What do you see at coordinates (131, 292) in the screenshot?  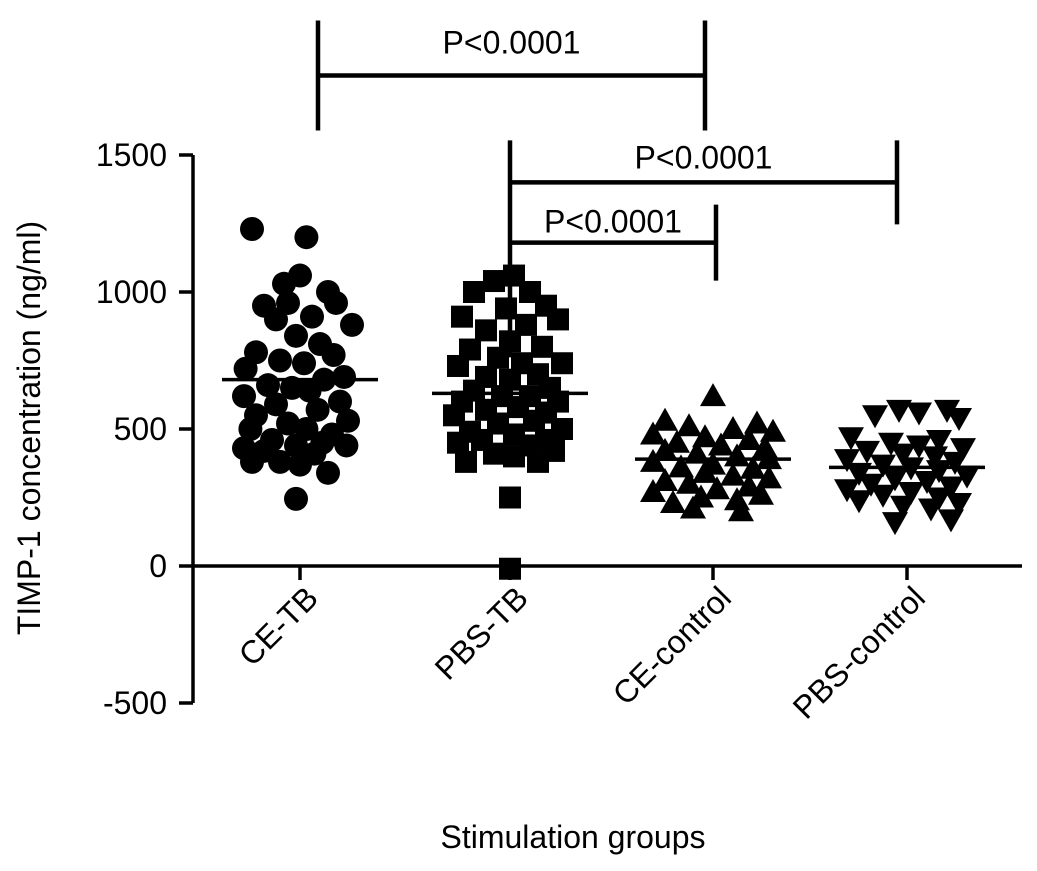 I see `y-tick-label: 1000` at bounding box center [131, 292].